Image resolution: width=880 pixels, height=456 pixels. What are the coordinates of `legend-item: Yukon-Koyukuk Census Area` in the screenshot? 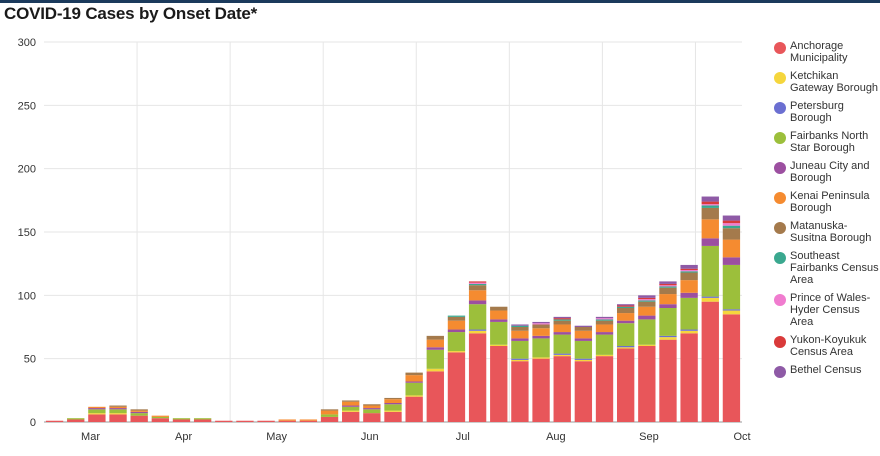 It's located at (826, 346).